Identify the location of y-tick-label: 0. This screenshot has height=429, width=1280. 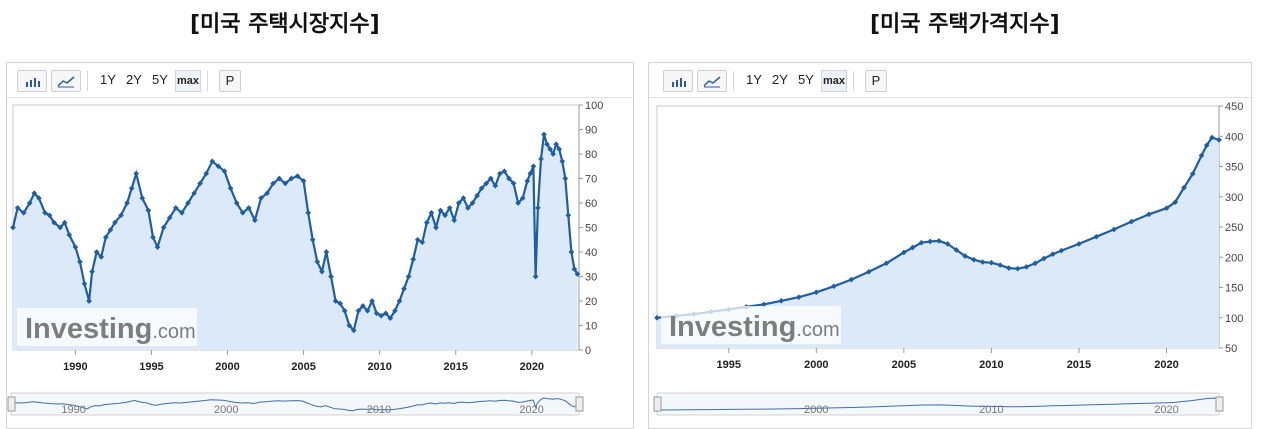
(588, 351).